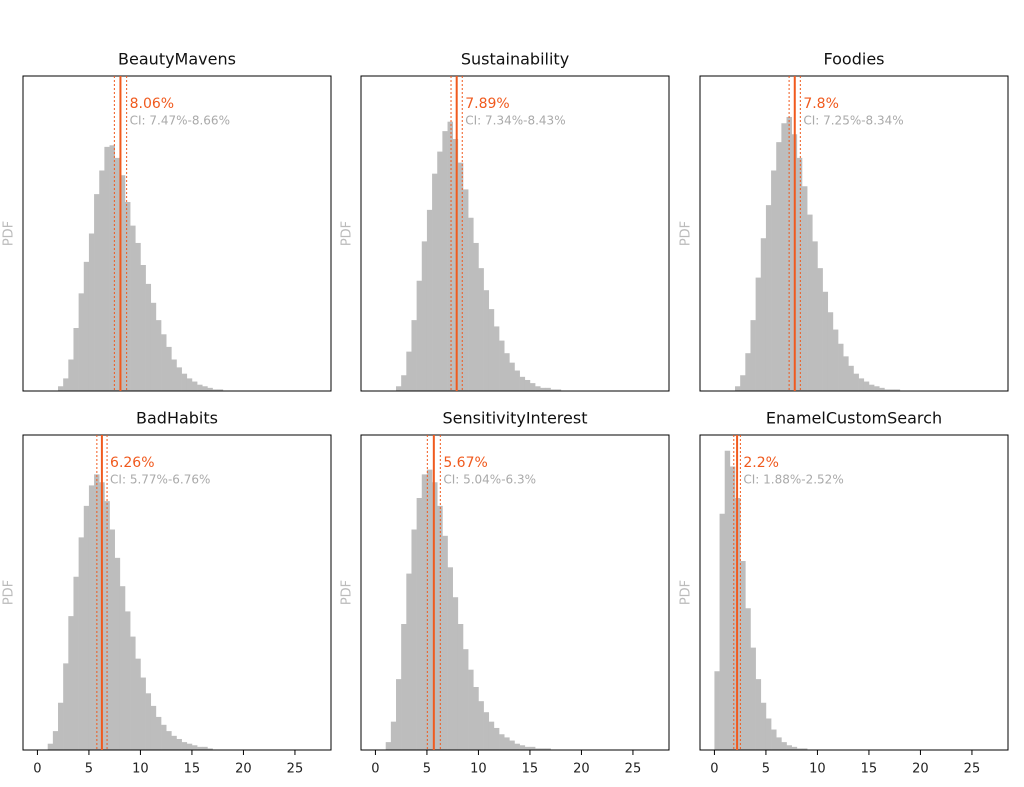  I want to click on ci-label: CI: 1.88%-2.52%, so click(793, 480).